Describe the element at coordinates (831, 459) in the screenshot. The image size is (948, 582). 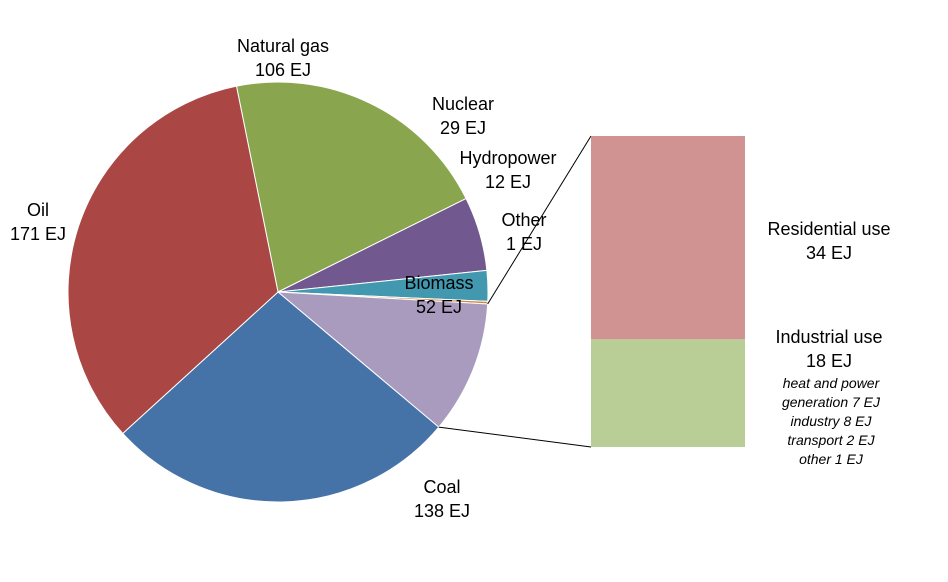
I see `bar-detail-other-1-ej: other 1 EJ` at that location.